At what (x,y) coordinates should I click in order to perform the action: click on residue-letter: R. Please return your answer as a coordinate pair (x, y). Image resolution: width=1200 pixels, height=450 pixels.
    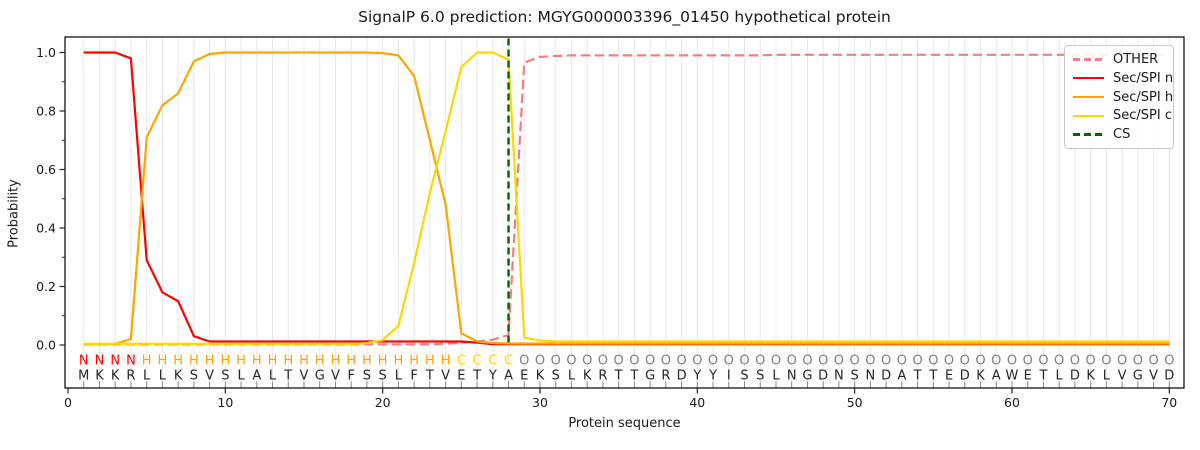
    Looking at the image, I should click on (130, 376).